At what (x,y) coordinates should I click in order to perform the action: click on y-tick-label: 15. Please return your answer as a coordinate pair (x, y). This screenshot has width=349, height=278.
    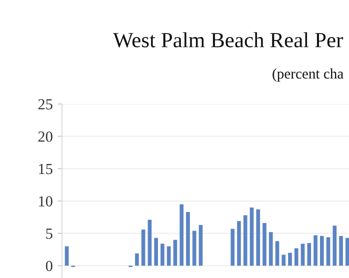
    Looking at the image, I should click on (45, 169).